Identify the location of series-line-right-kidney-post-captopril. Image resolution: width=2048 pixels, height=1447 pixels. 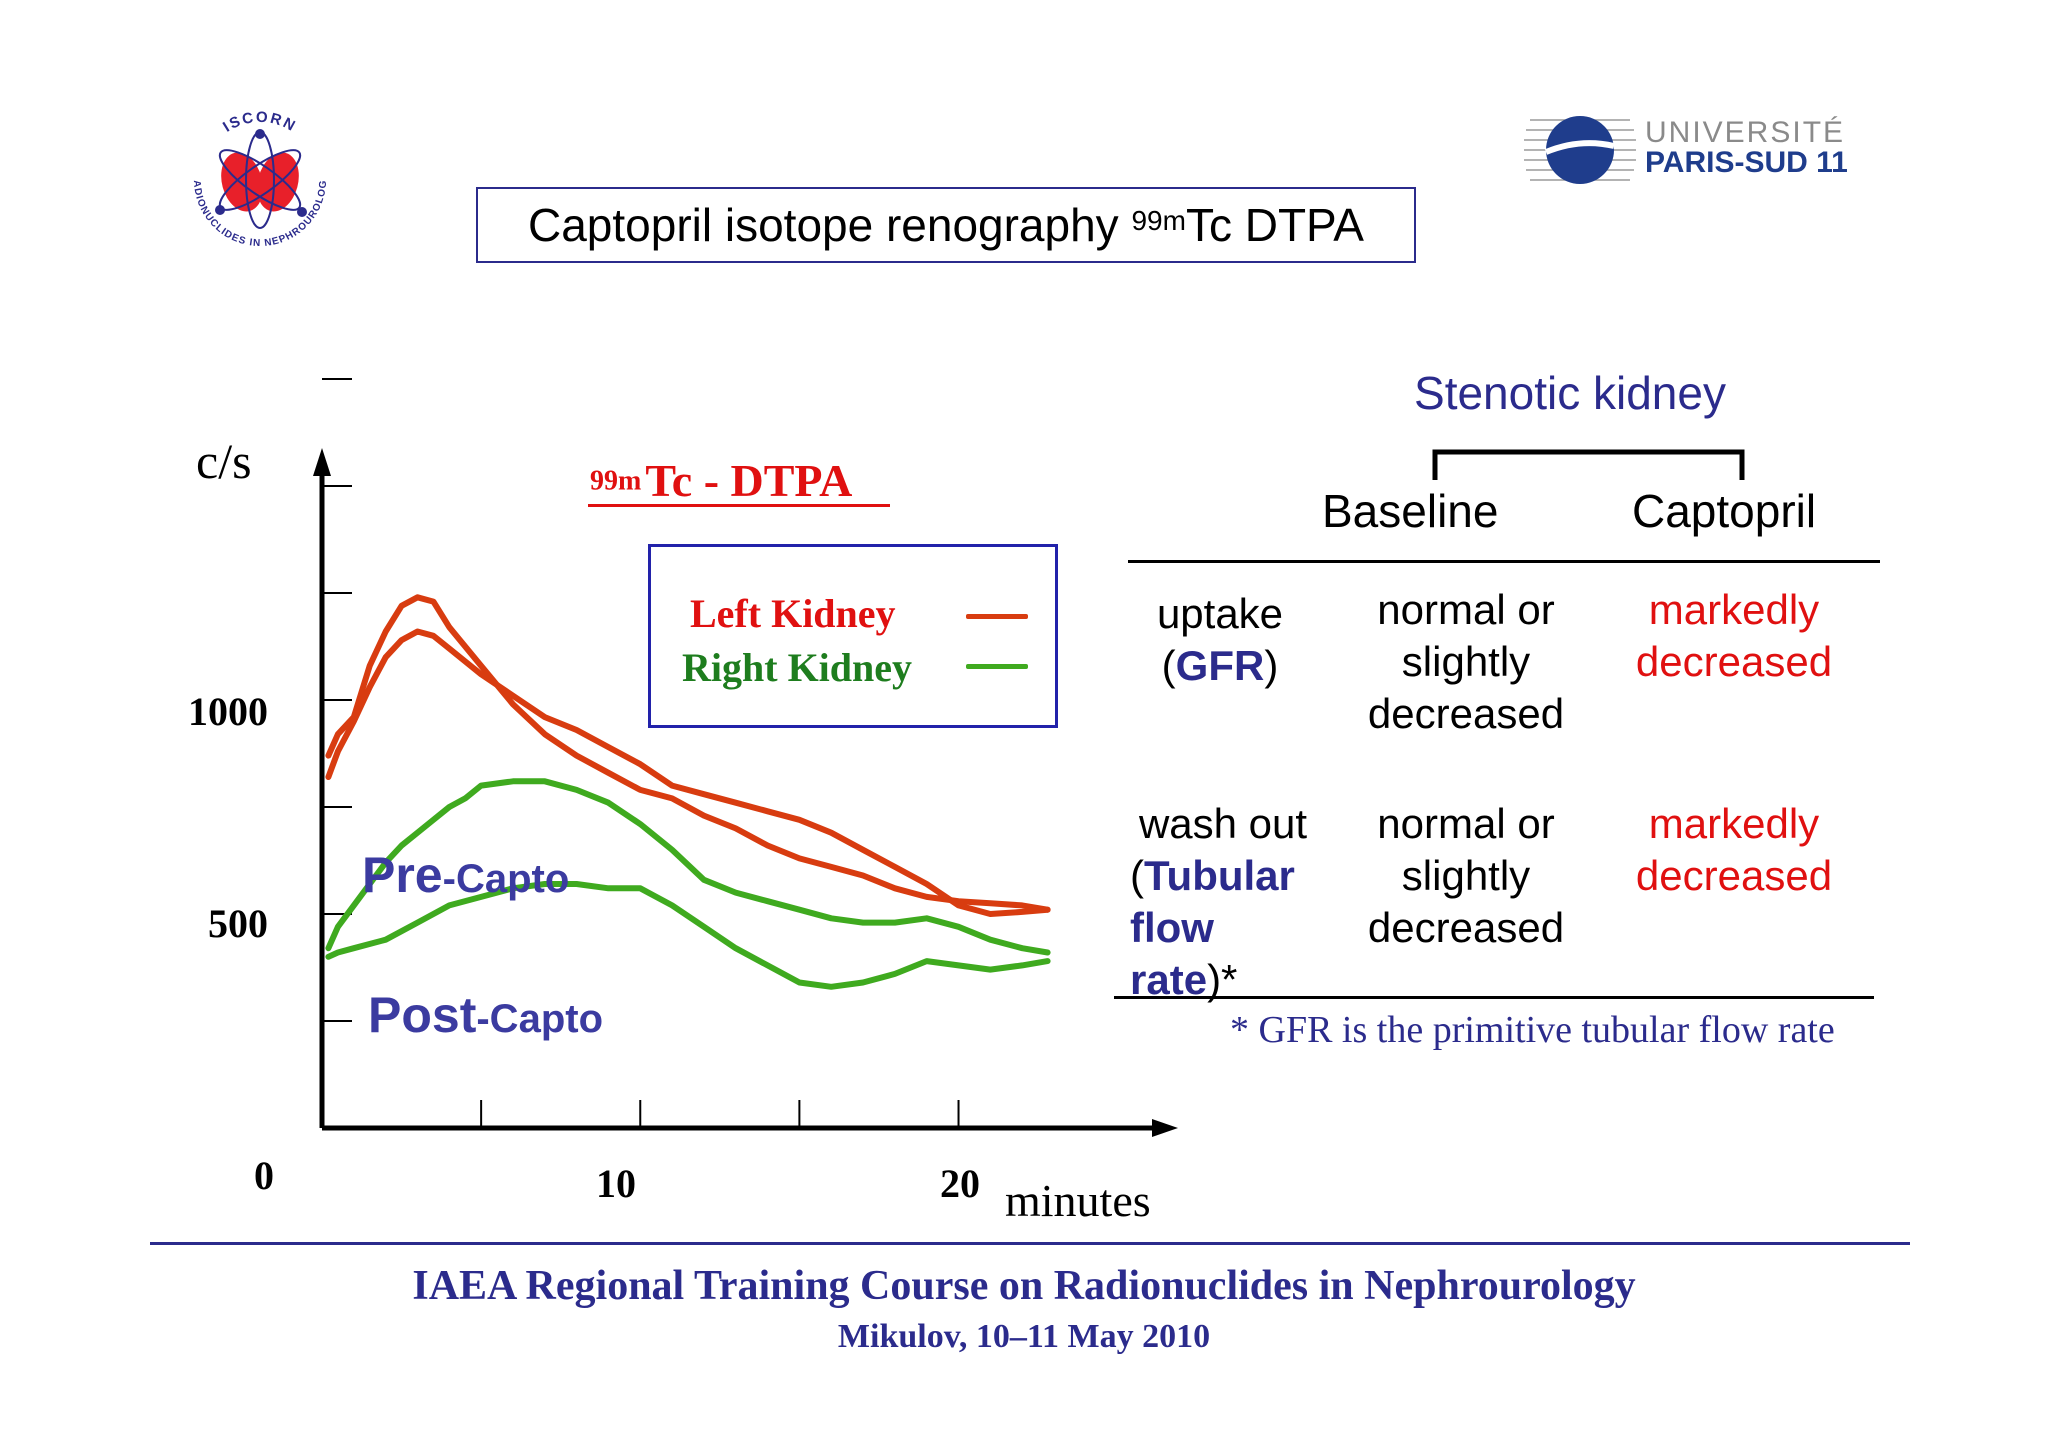
(688, 935).